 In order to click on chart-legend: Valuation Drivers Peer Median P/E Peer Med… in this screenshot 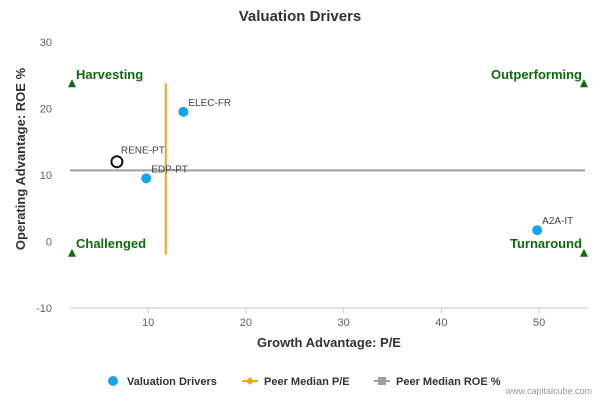, I will do `click(304, 382)`.